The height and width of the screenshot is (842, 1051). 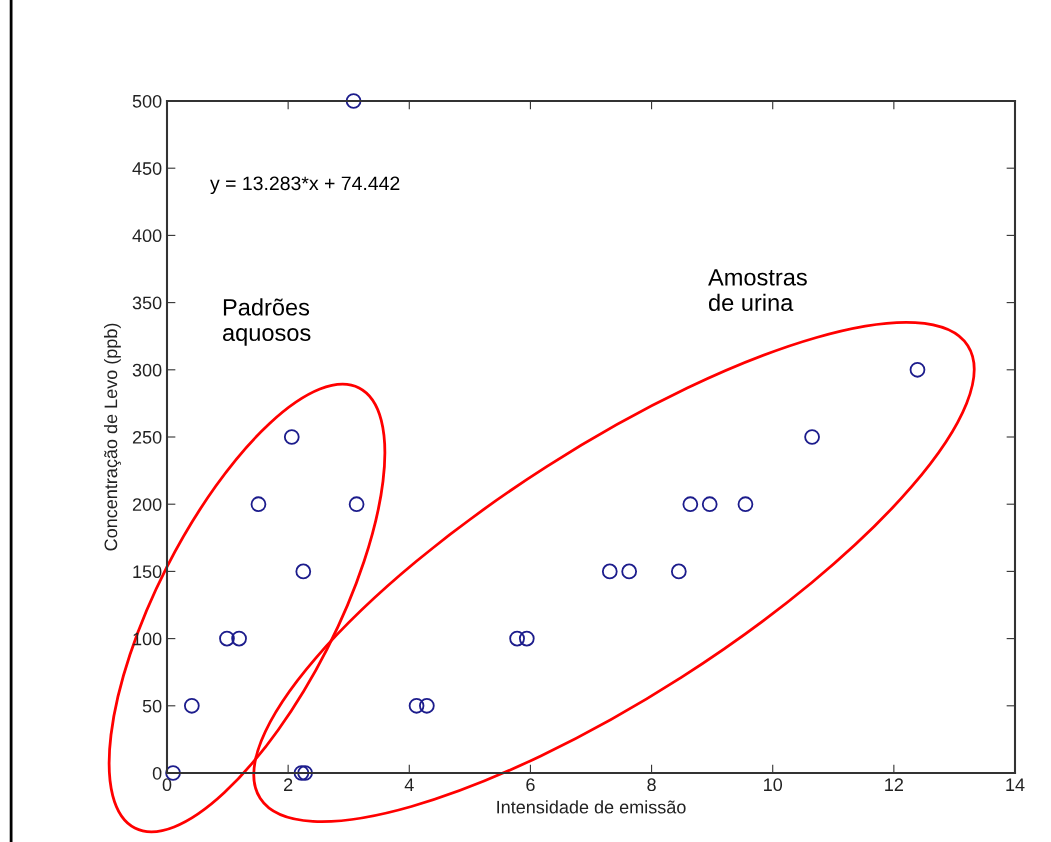 What do you see at coordinates (147, 101) in the screenshot?
I see `y-tick-label: 500` at bounding box center [147, 101].